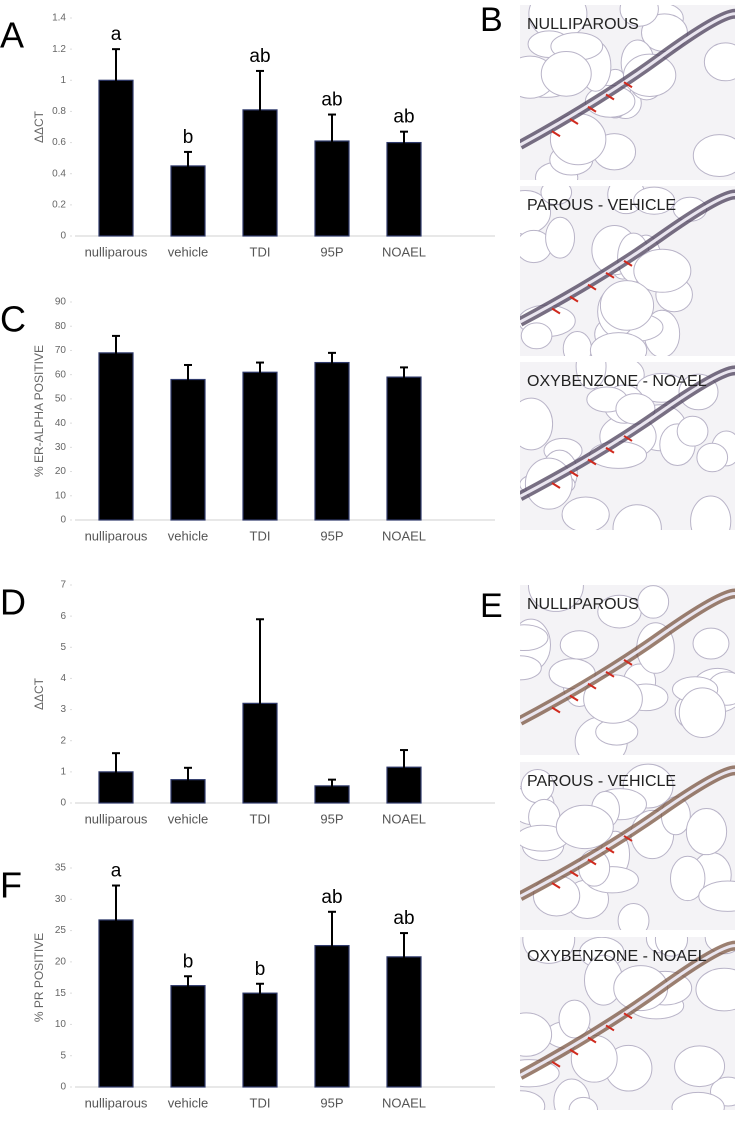 This screenshot has width=741, height=1125. I want to click on significance-letter: a, so click(116, 34).